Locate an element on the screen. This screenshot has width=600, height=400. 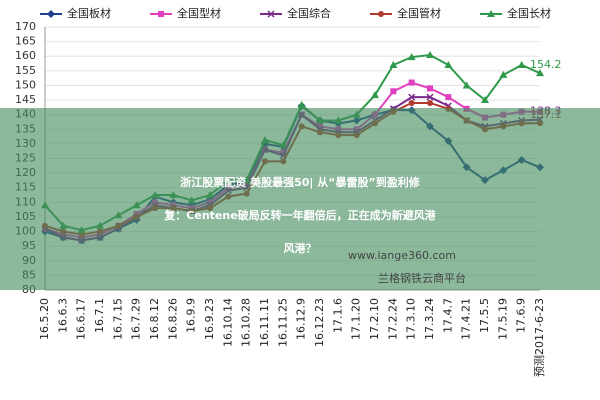
x-tick-label: 17.3.24 is located at coordinates (429, 319).